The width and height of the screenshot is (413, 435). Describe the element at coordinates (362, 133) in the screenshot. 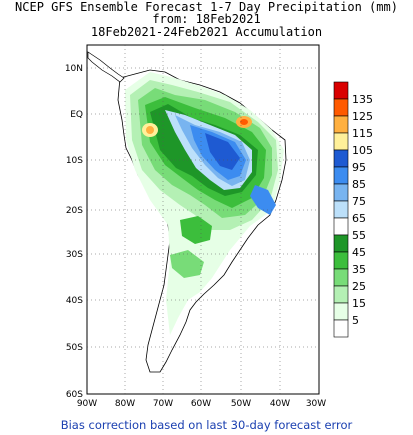

I see `legend-label-115: 115` at that location.